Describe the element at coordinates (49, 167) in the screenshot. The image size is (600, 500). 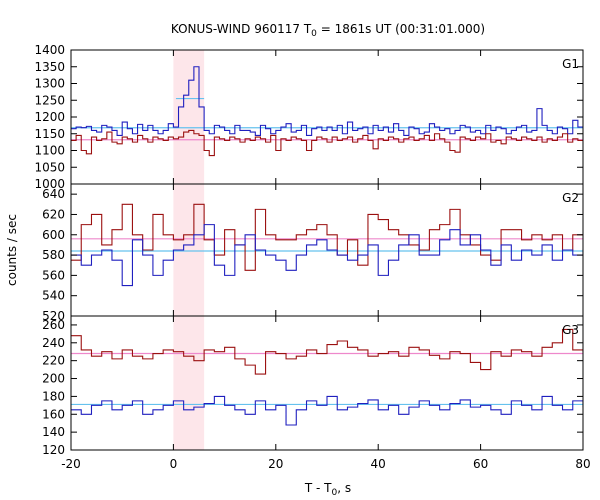
I see `y-tick-label: 1050` at that location.